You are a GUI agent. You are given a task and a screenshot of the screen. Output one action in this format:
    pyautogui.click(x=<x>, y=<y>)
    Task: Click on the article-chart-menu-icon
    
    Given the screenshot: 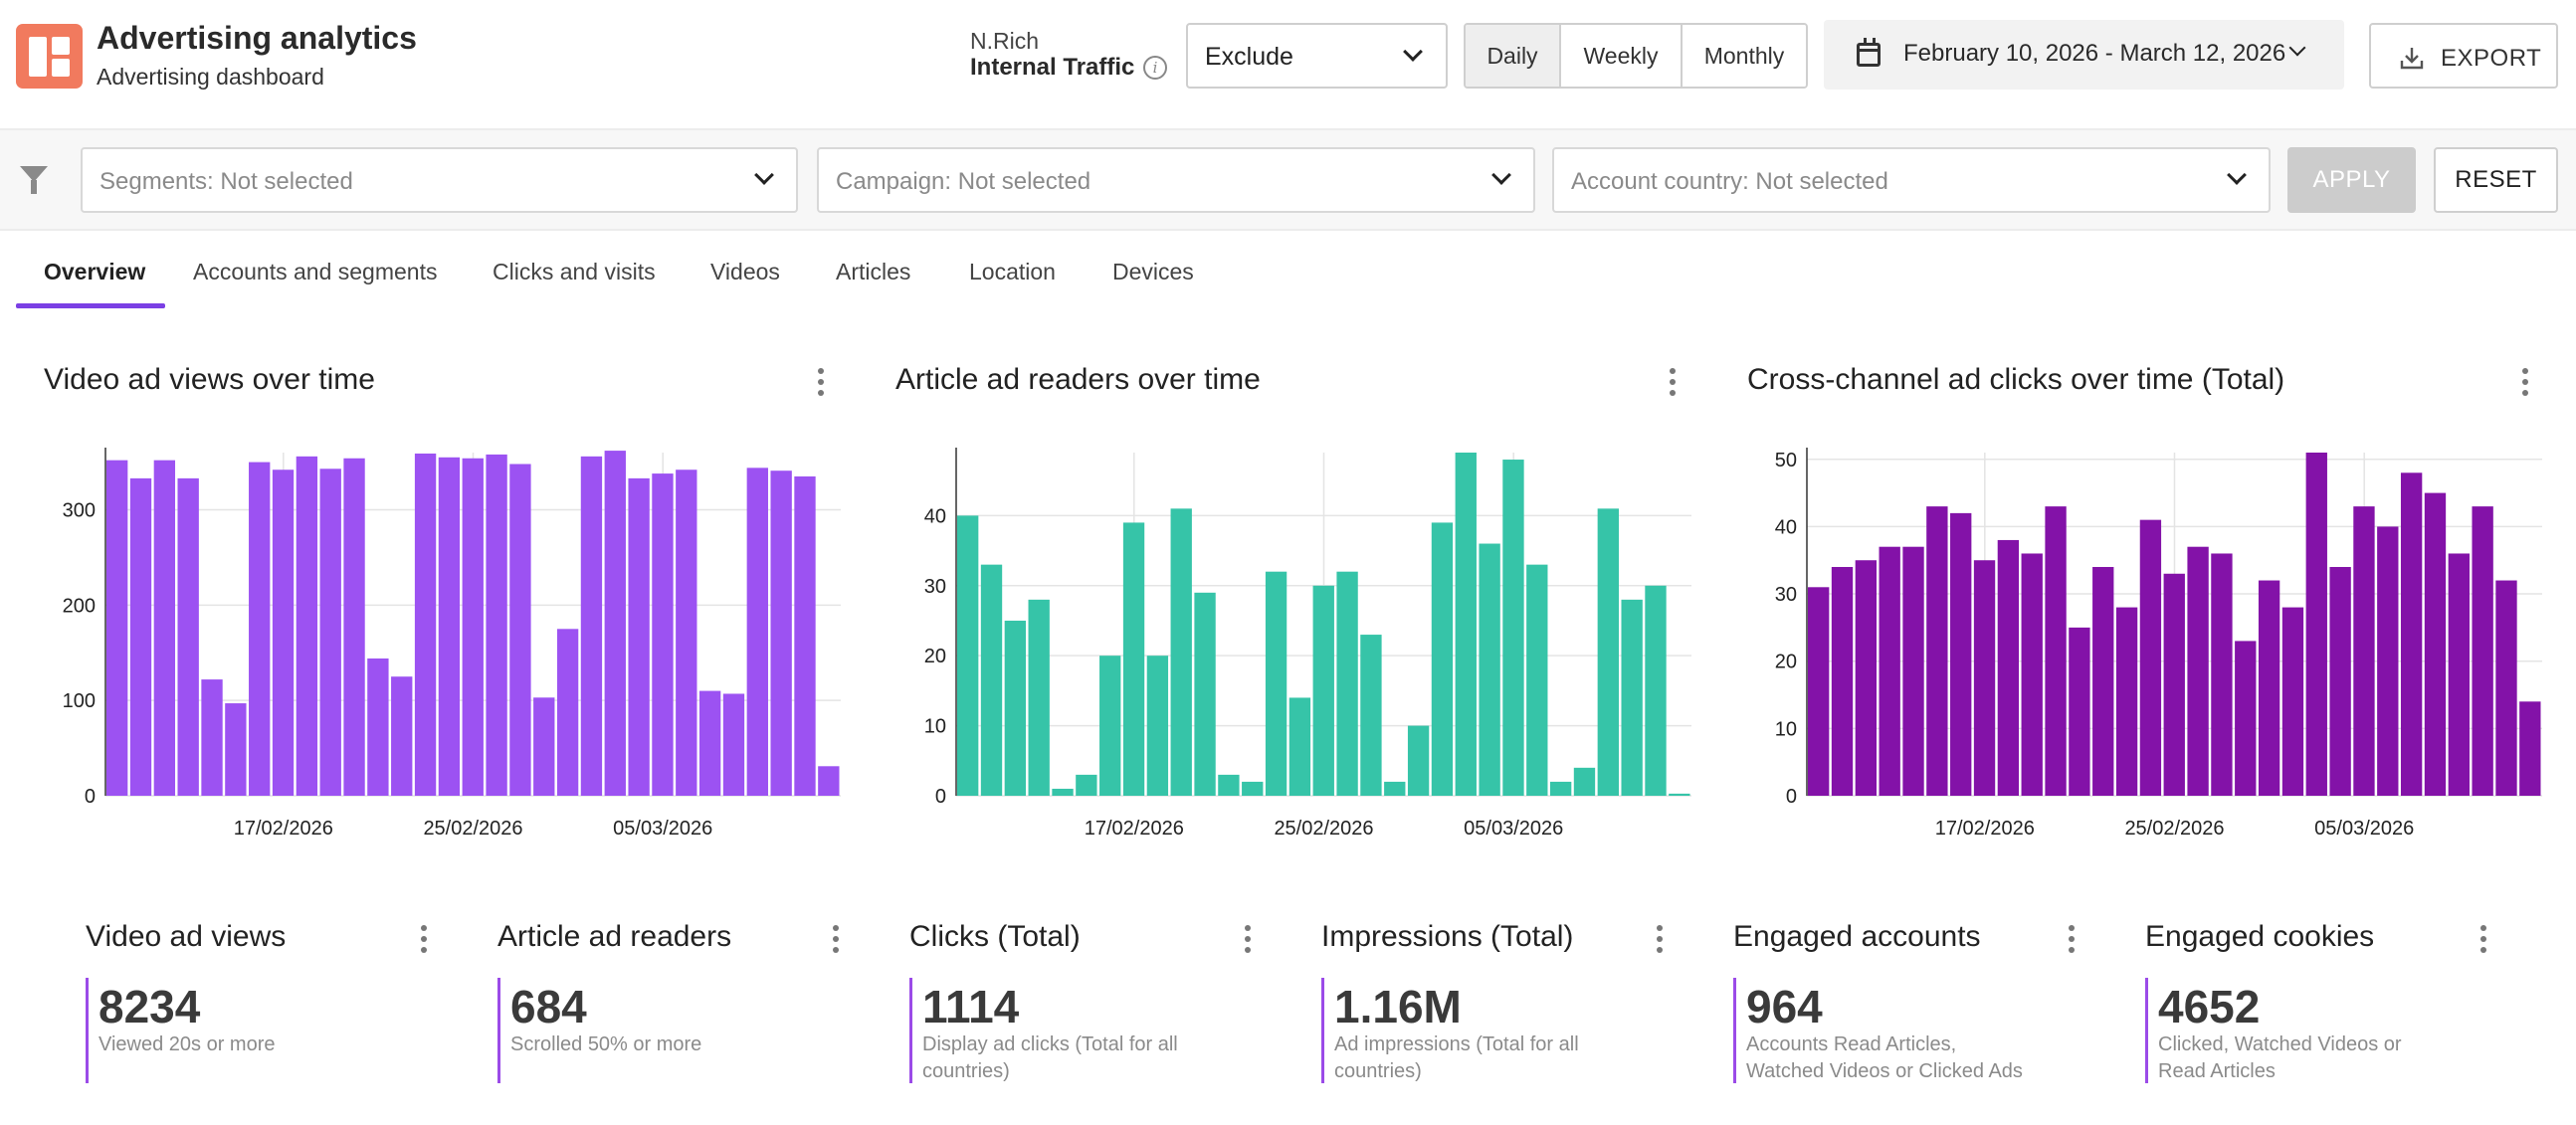 What is the action you would take?
    pyautogui.click(x=1674, y=385)
    